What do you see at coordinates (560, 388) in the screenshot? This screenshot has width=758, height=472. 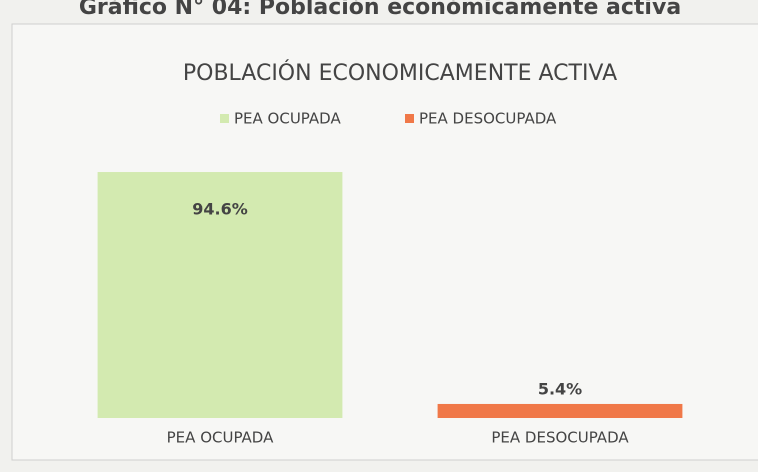 I see `value-label: 5.4%` at bounding box center [560, 388].